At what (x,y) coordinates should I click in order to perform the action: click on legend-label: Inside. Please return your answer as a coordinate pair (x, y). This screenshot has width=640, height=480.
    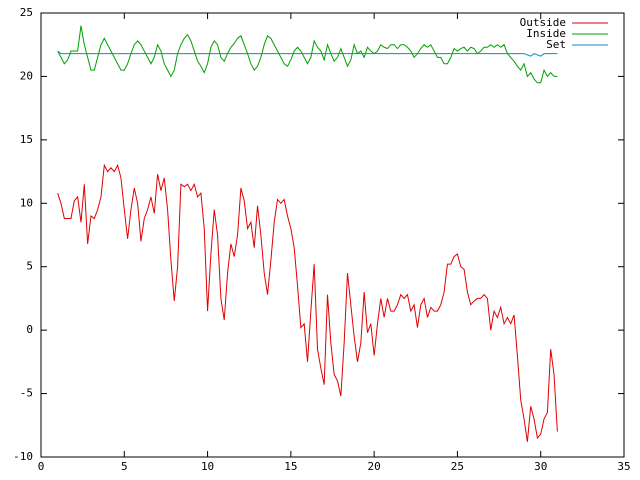
    Looking at the image, I should click on (546, 33).